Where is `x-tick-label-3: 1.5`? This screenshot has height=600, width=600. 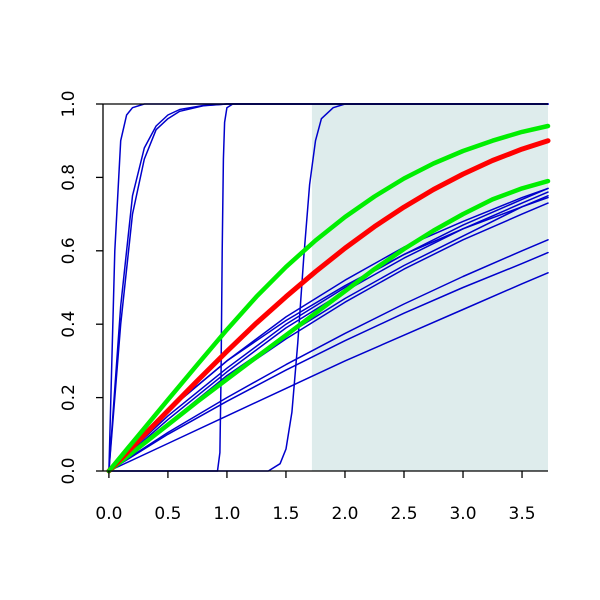 x-tick-label-3: 1.5 is located at coordinates (285, 514).